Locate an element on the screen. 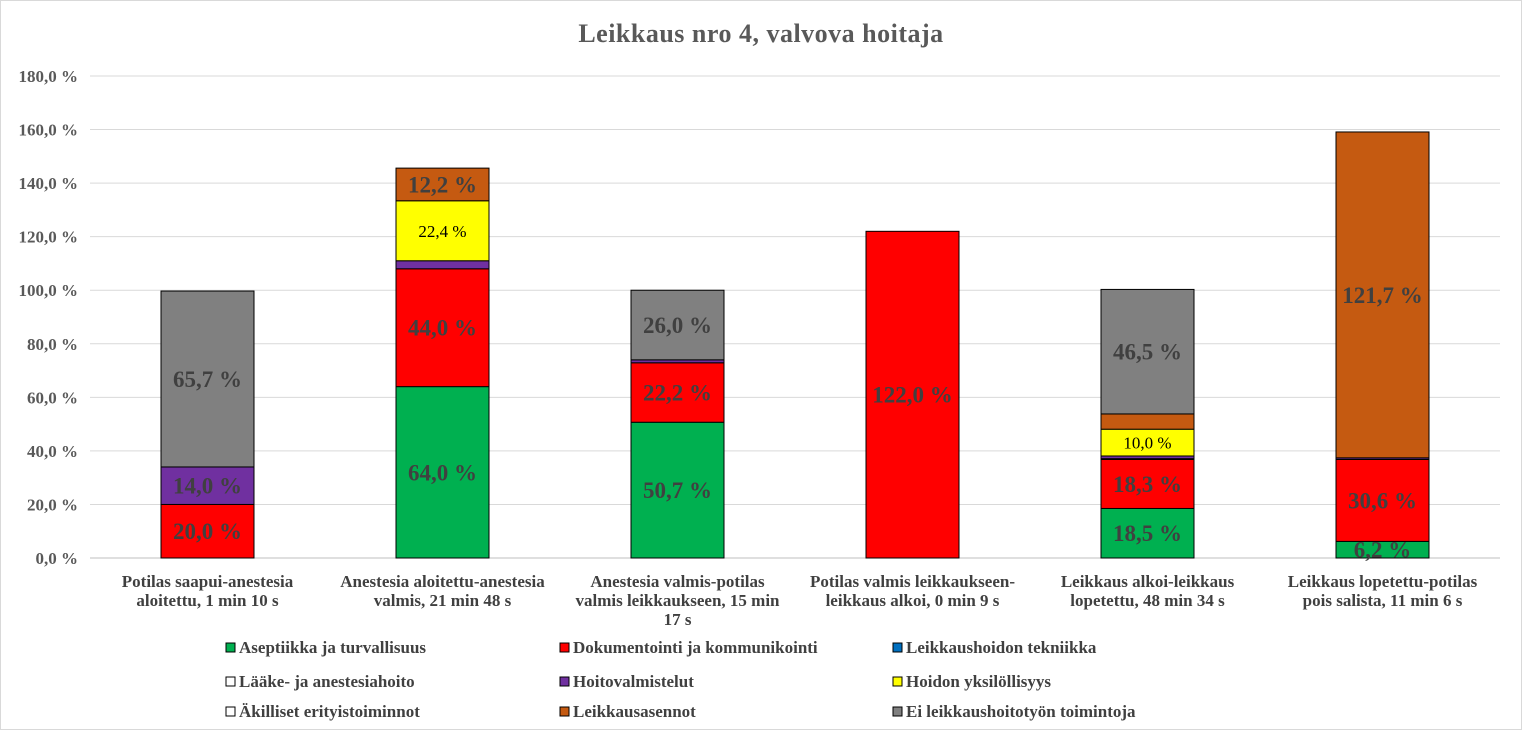  data-label: 14,0 % is located at coordinates (207, 486).